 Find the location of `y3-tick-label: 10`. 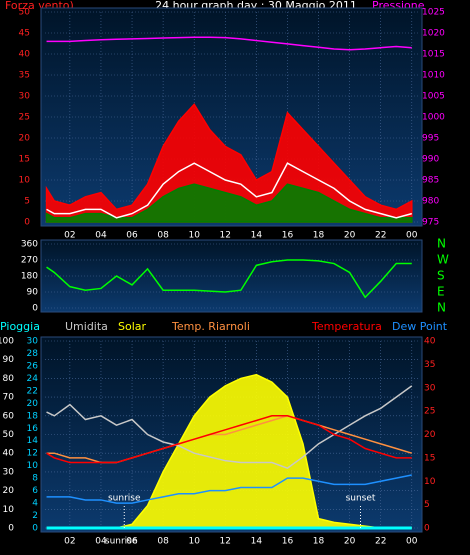

y3-tick-label: 10 is located at coordinates (33, 466).